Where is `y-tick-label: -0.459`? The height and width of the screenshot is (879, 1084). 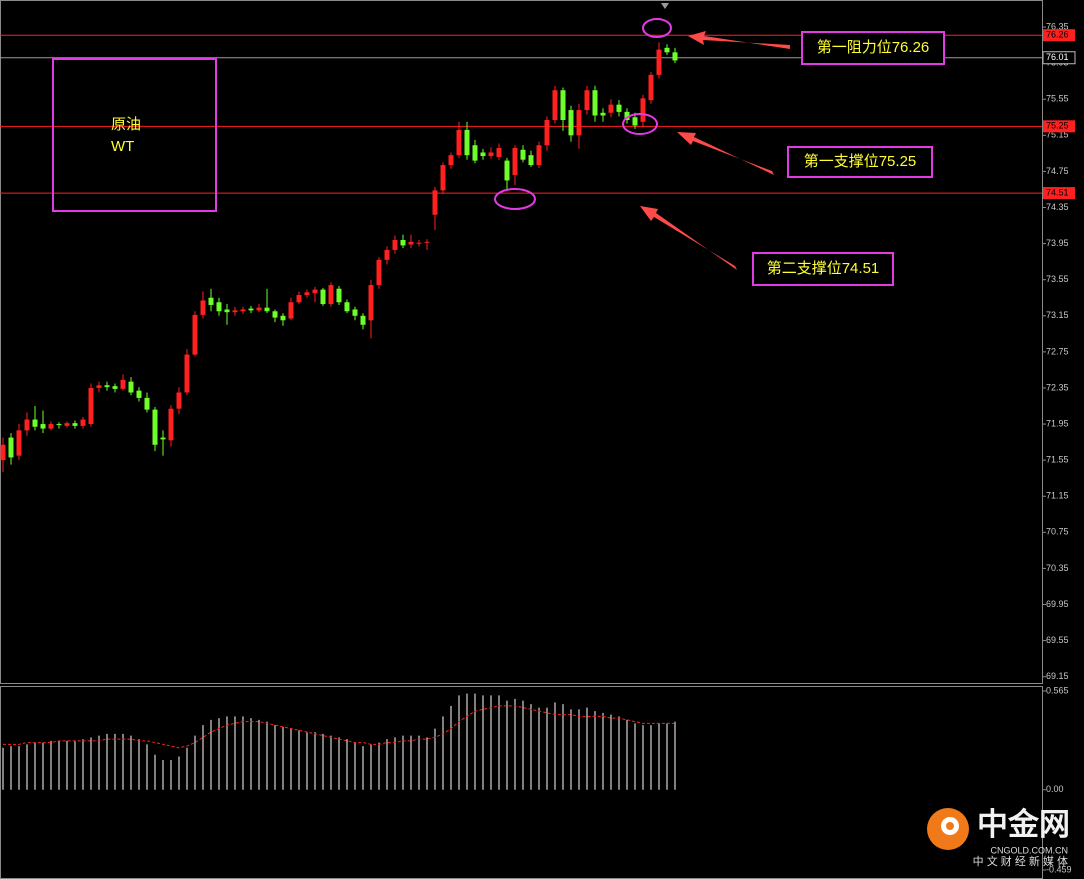 y-tick-label: -0.459 is located at coordinates (1059, 869).